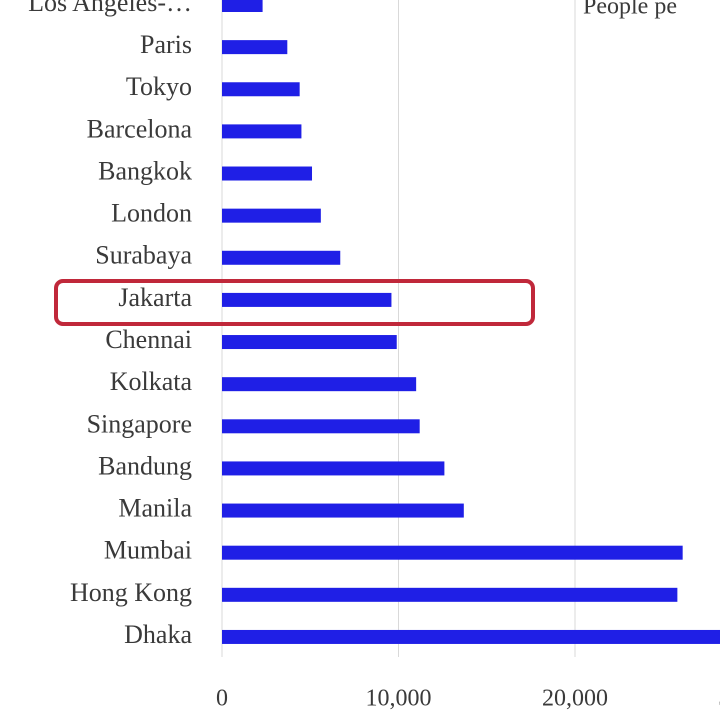 The image size is (720, 720). What do you see at coordinates (151, 381) in the screenshot?
I see `y-tick-label: Kolkata` at bounding box center [151, 381].